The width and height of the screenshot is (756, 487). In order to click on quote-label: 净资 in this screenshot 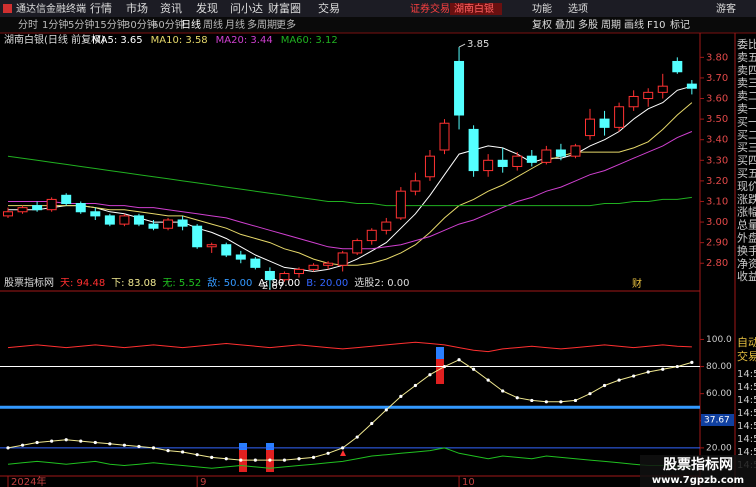, I will do `click(746, 263)`.